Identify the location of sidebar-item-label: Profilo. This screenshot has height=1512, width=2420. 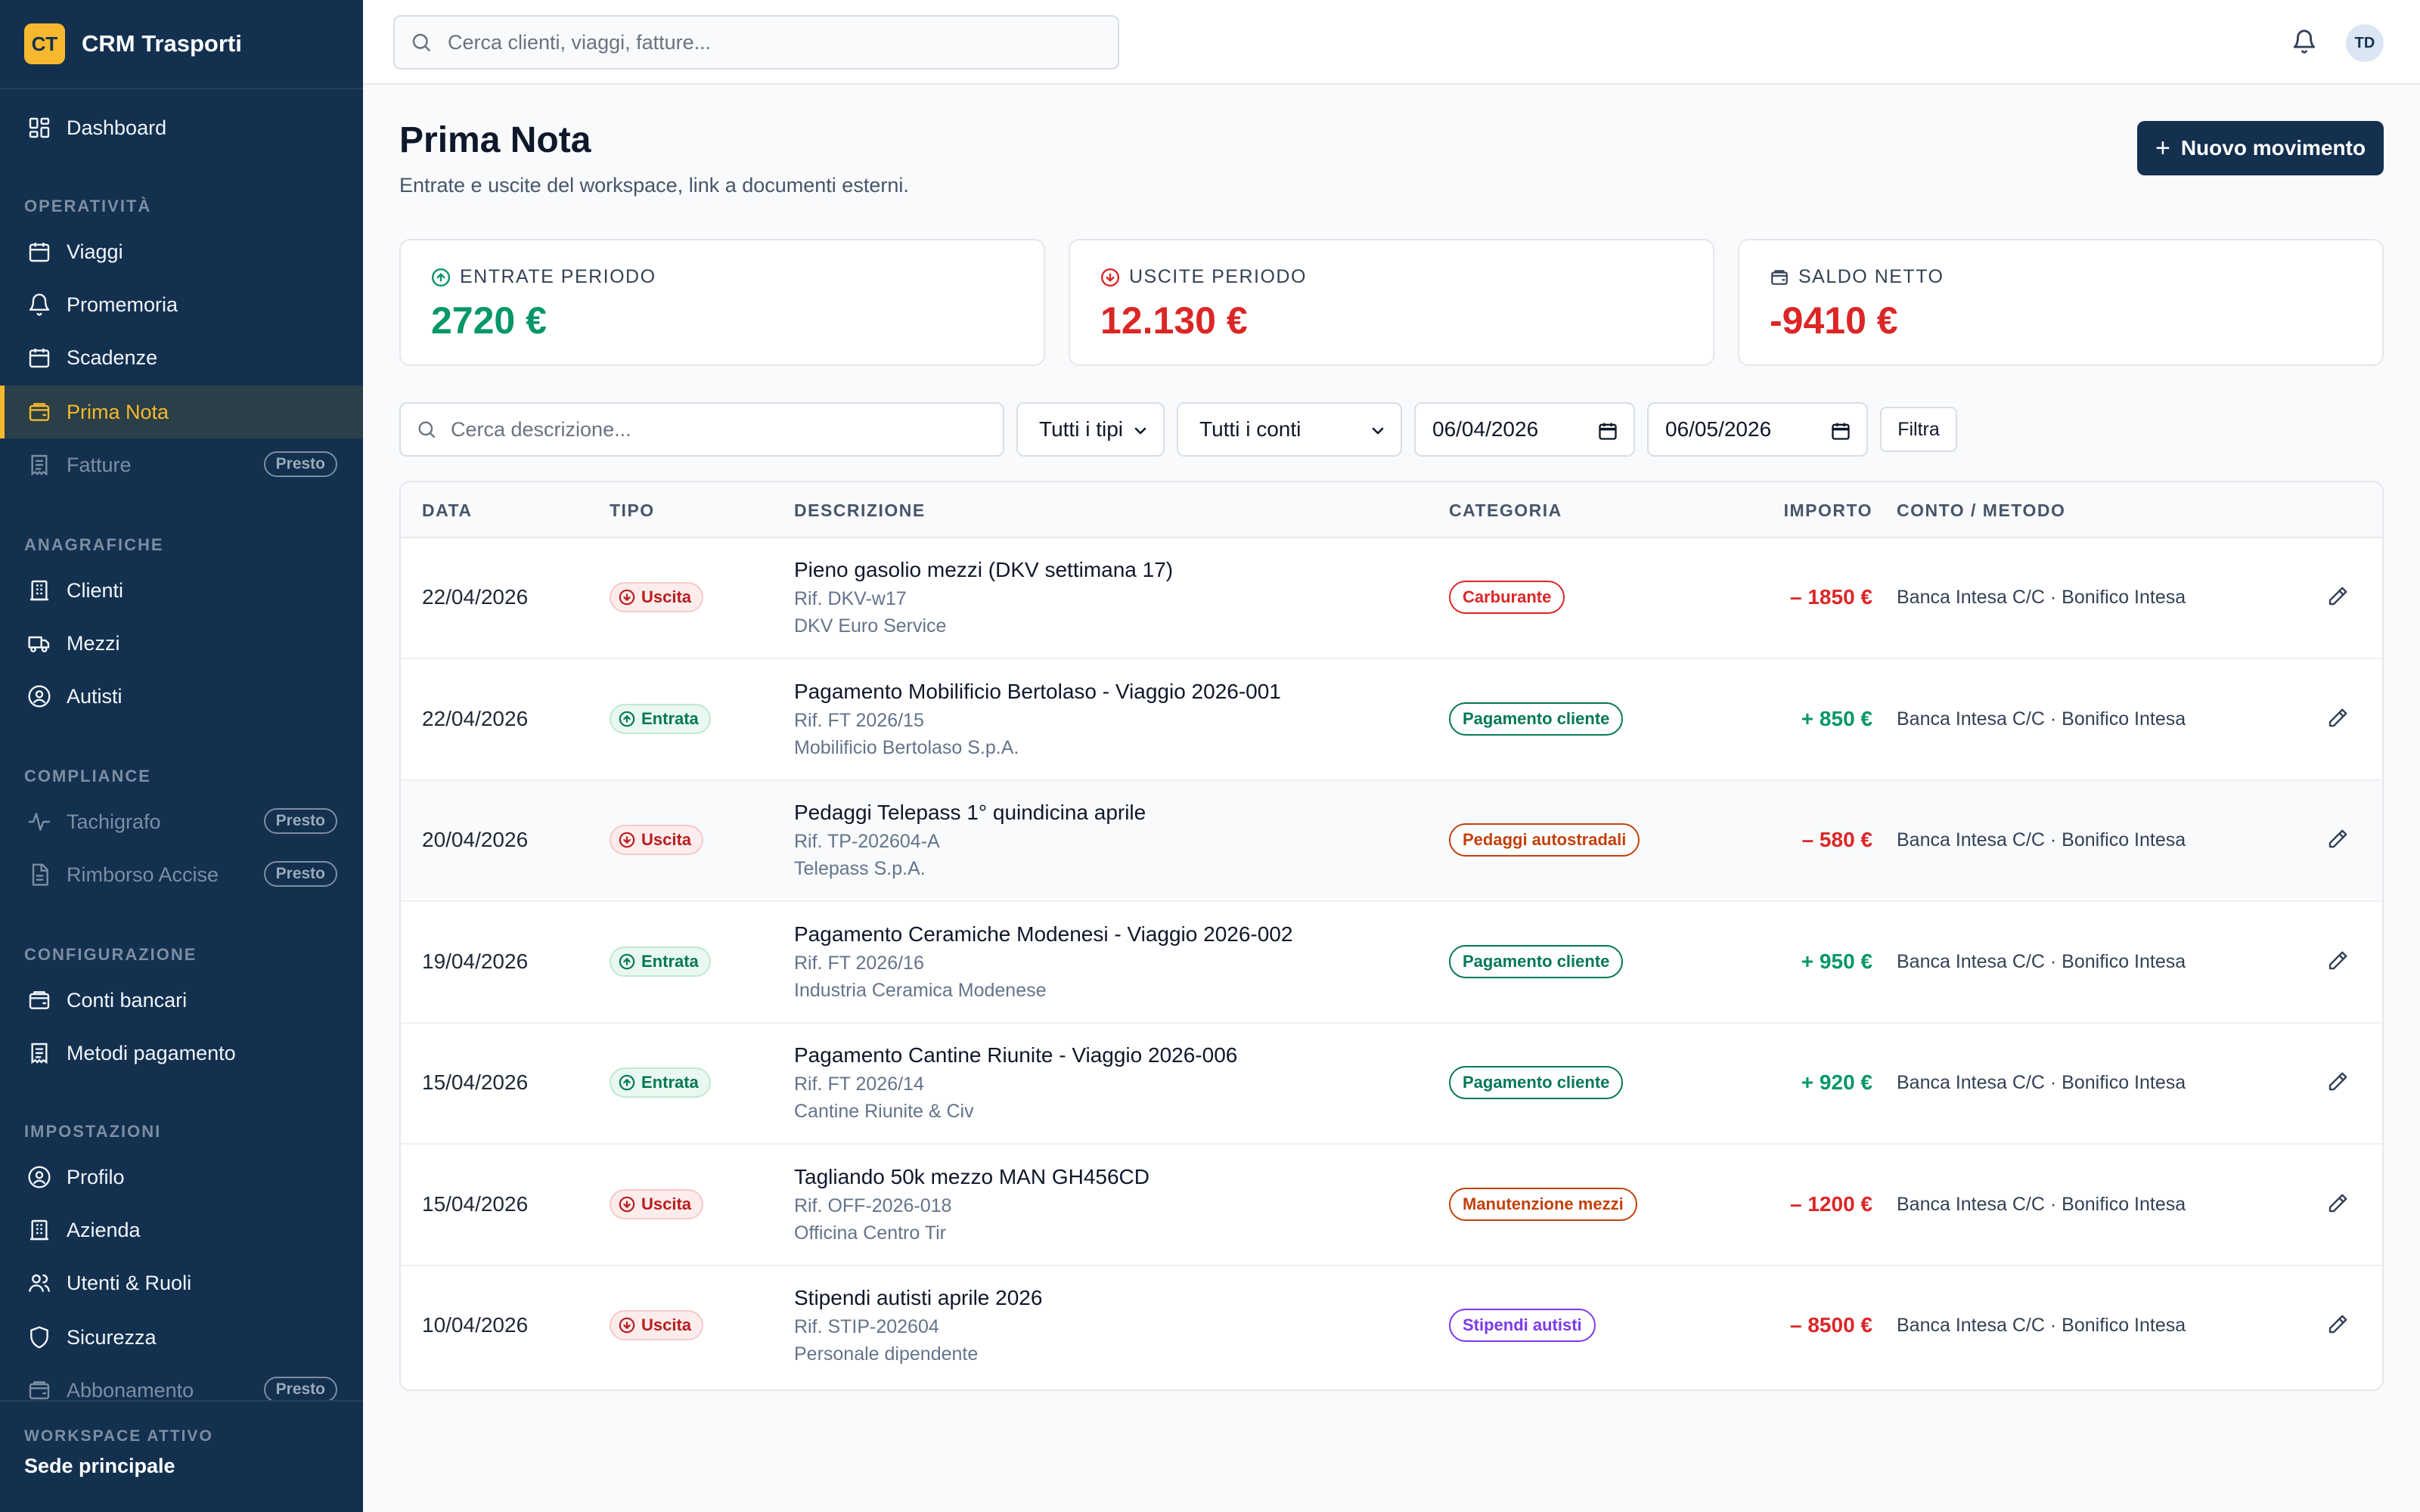
(96, 1176).